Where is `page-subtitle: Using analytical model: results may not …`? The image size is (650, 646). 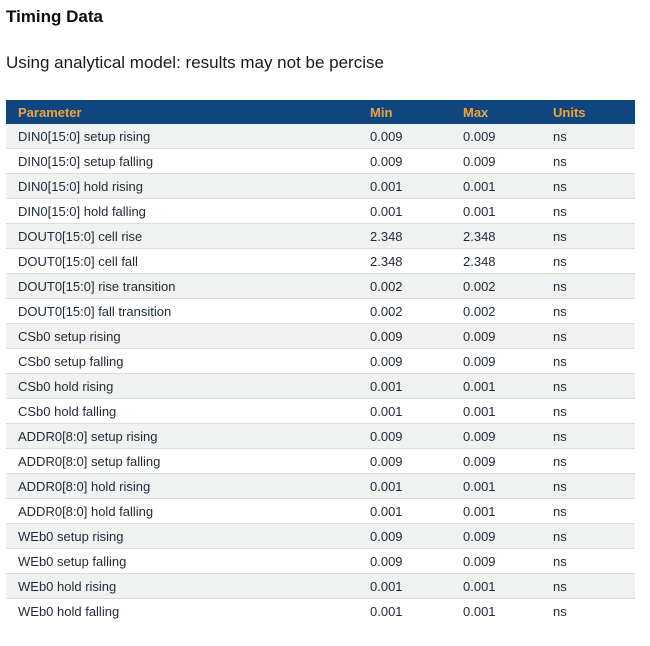
page-subtitle: Using analytical model: results may not … is located at coordinates (195, 62).